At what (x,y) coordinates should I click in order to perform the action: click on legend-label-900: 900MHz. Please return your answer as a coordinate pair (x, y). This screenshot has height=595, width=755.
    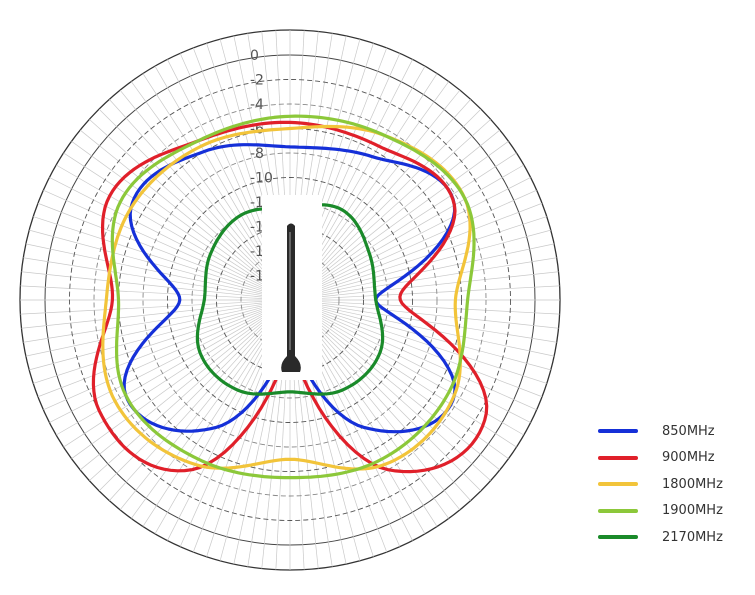
    Looking at the image, I should click on (688, 458).